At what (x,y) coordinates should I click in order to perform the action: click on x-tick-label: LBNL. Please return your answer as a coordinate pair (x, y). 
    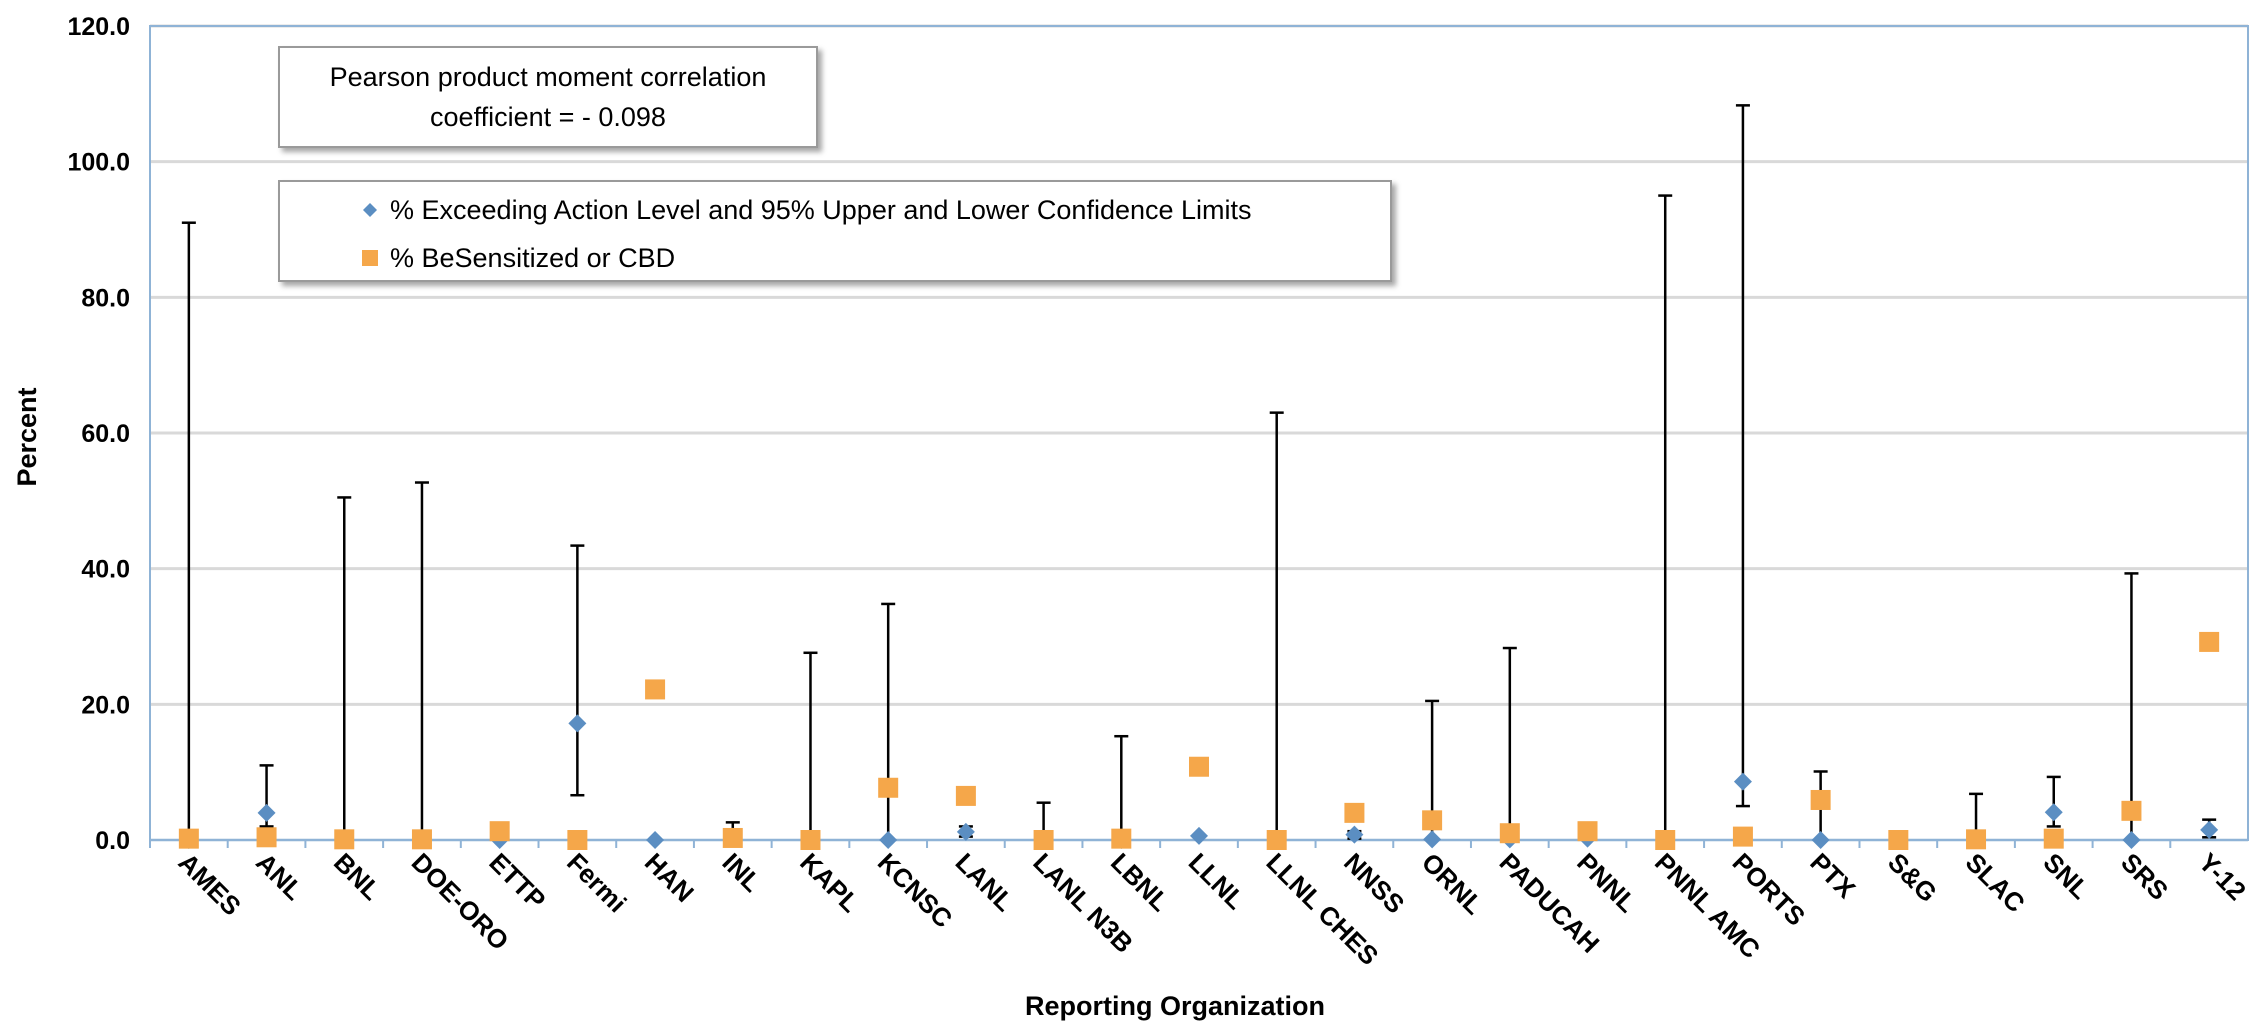
    Looking at the image, I should click on (1140, 882).